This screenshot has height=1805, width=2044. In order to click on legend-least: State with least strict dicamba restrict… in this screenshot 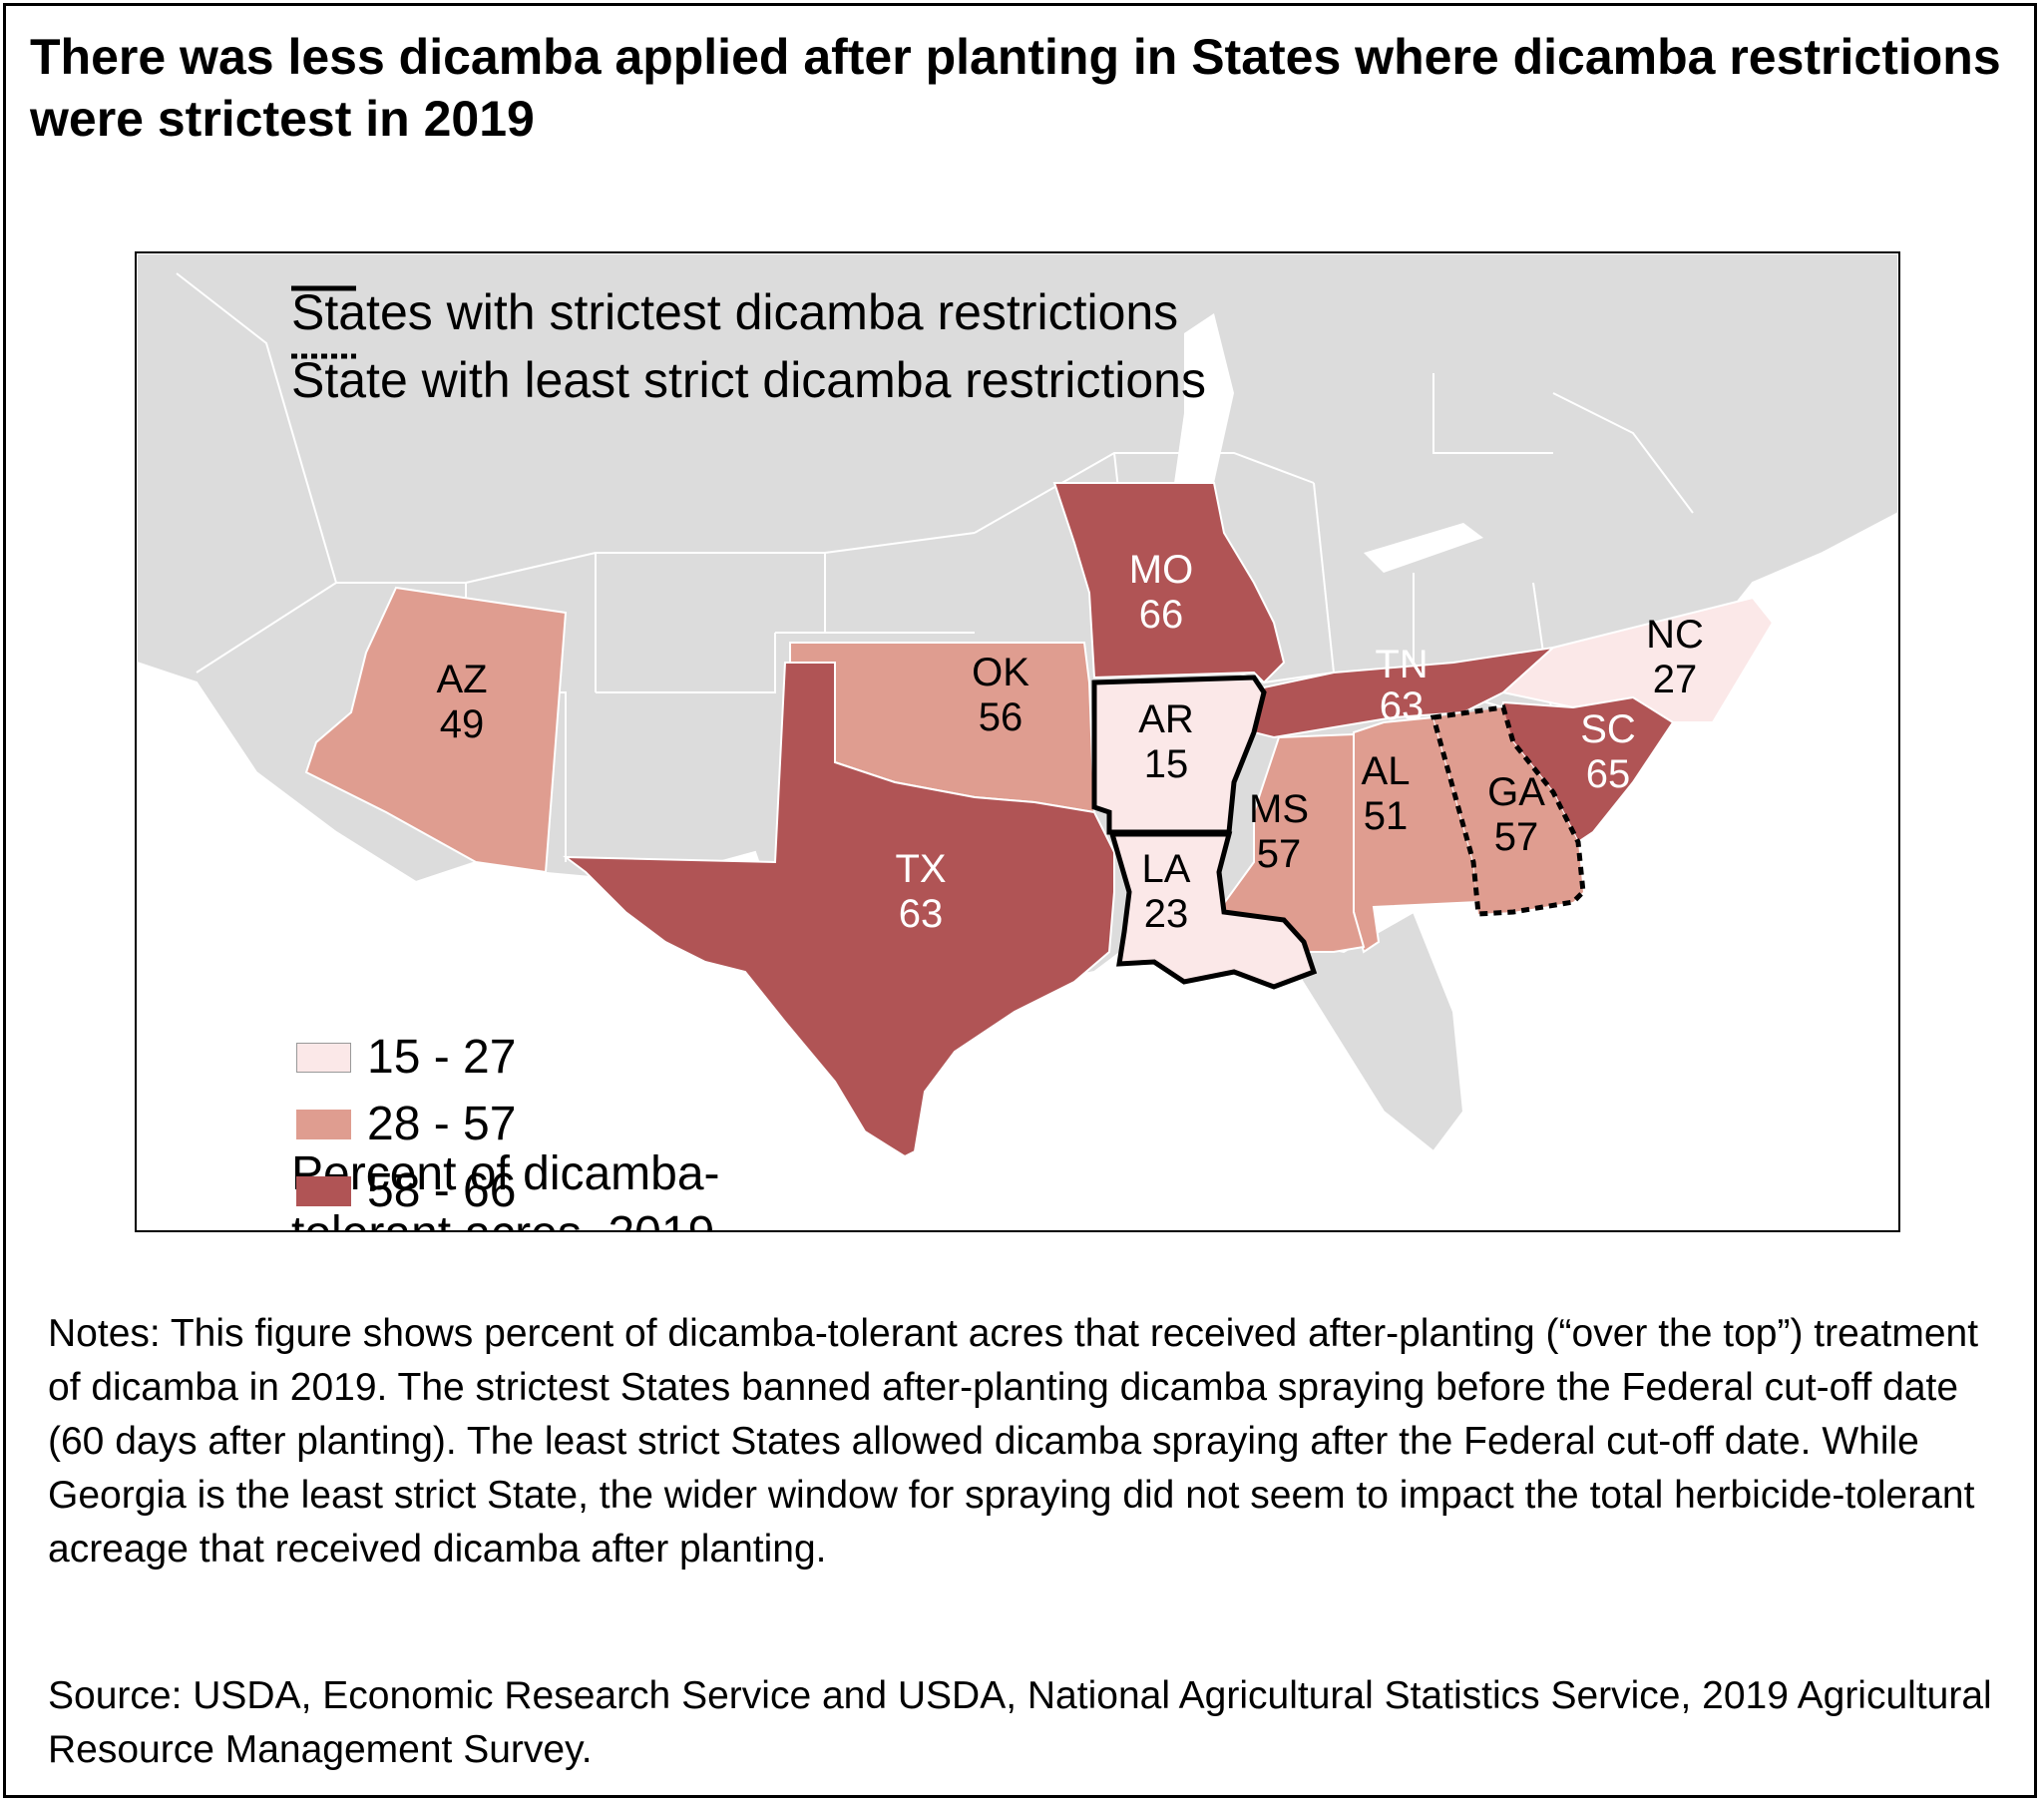, I will do `click(748, 380)`.